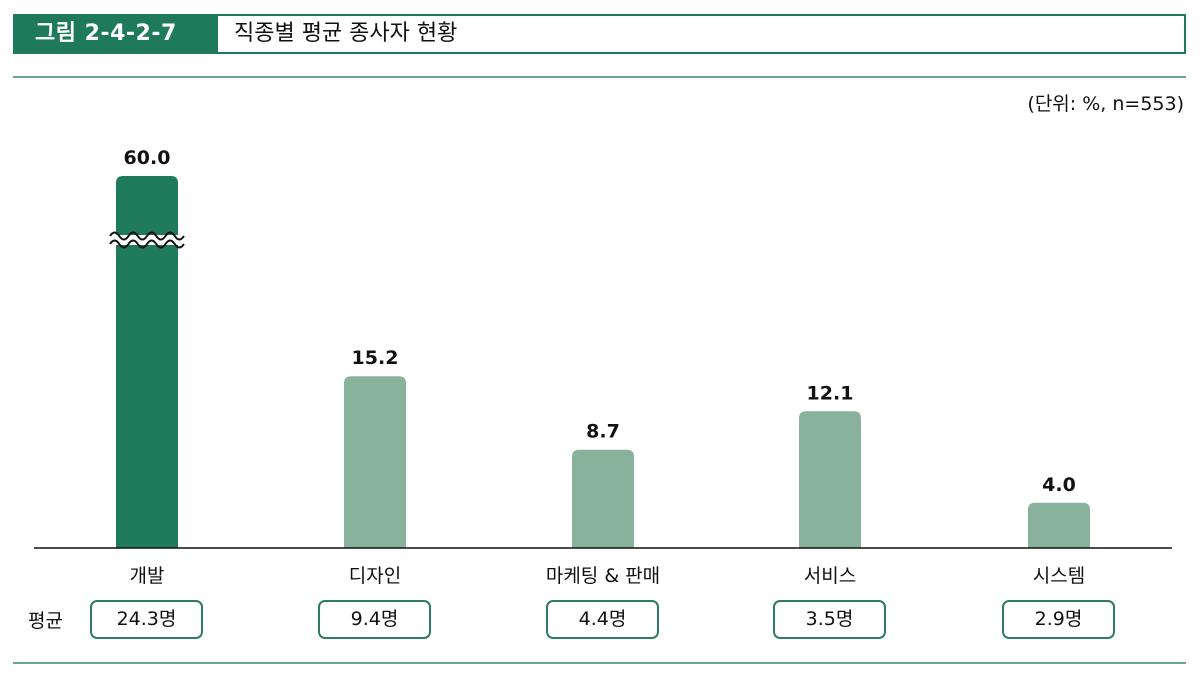 The height and width of the screenshot is (677, 1200). I want to click on category-label: 시스템, so click(1059, 576).